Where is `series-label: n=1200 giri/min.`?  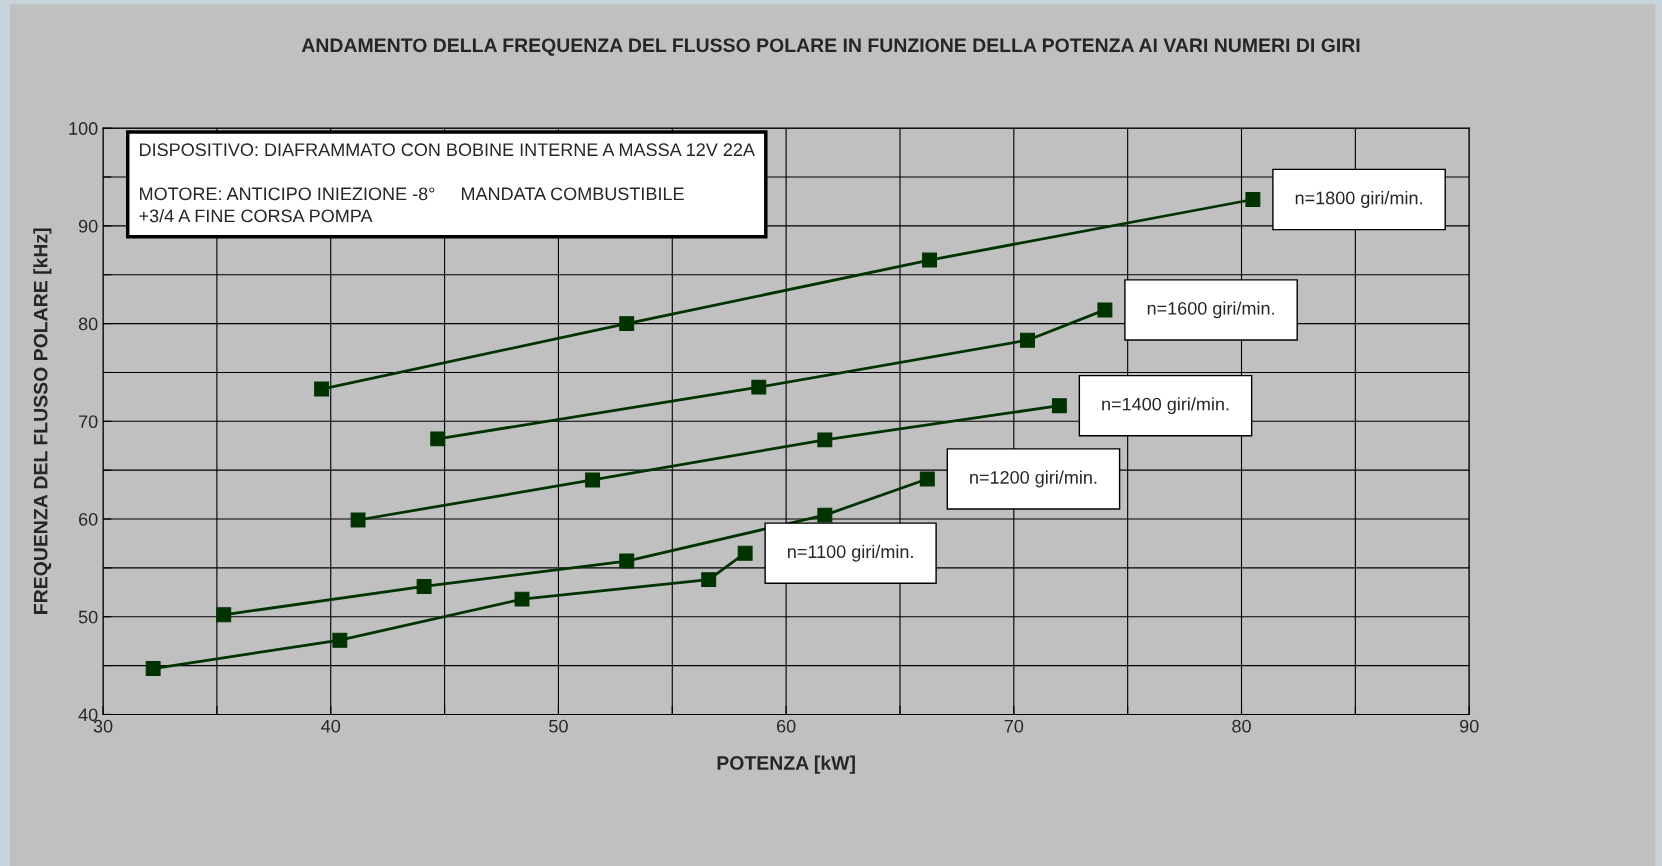
series-label: n=1200 giri/min. is located at coordinates (1033, 479).